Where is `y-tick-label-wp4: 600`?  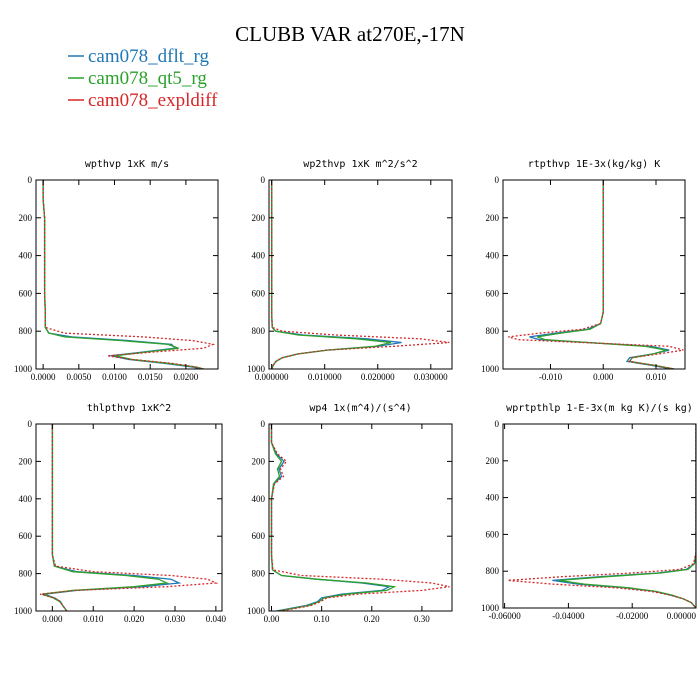 y-tick-label-wp4: 600 is located at coordinates (259, 536).